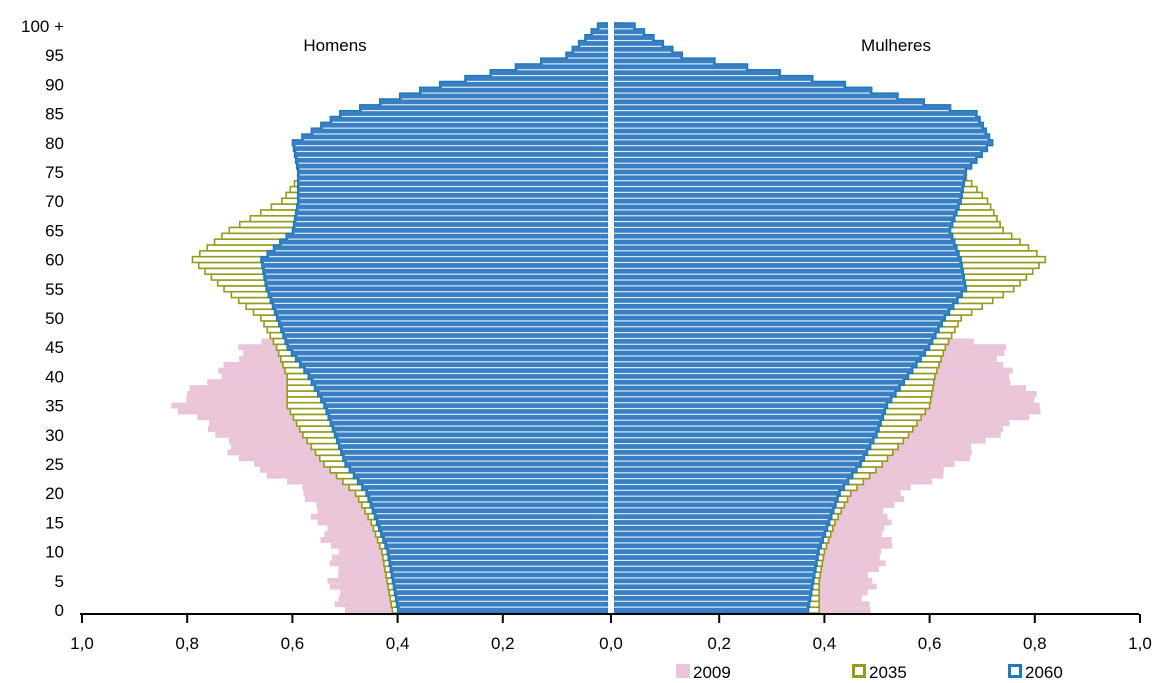  What do you see at coordinates (859, 671) in the screenshot?
I see `legend-swatch-2035` at bounding box center [859, 671].